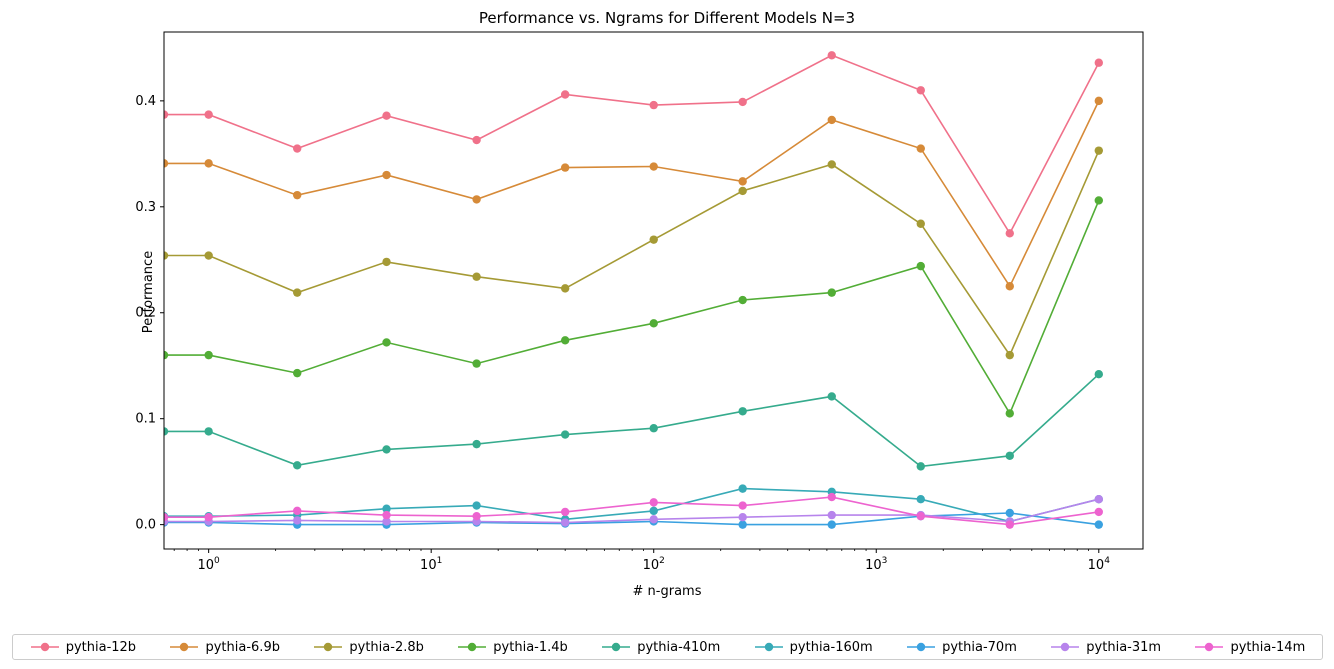 The image size is (1334, 669). I want to click on legend-item-pythia-6.9b: pythia-6.9b, so click(224, 647).